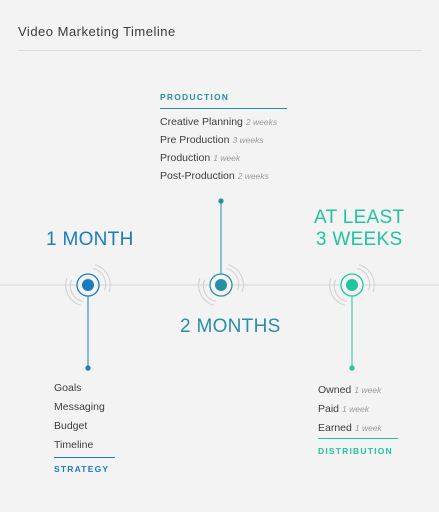  Describe the element at coordinates (355, 451) in the screenshot. I see `distribution-label: DISTRIBUTION` at that location.